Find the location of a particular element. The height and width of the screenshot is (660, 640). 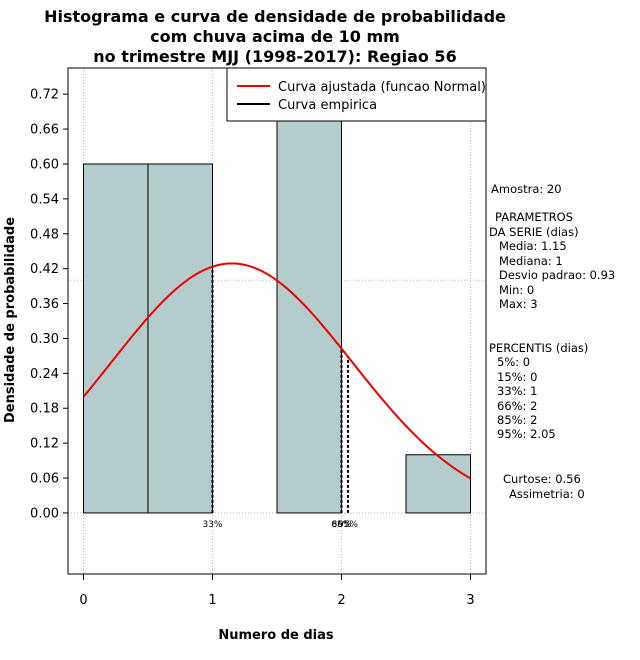

y-tick-label: 0.48 is located at coordinates (44, 234).